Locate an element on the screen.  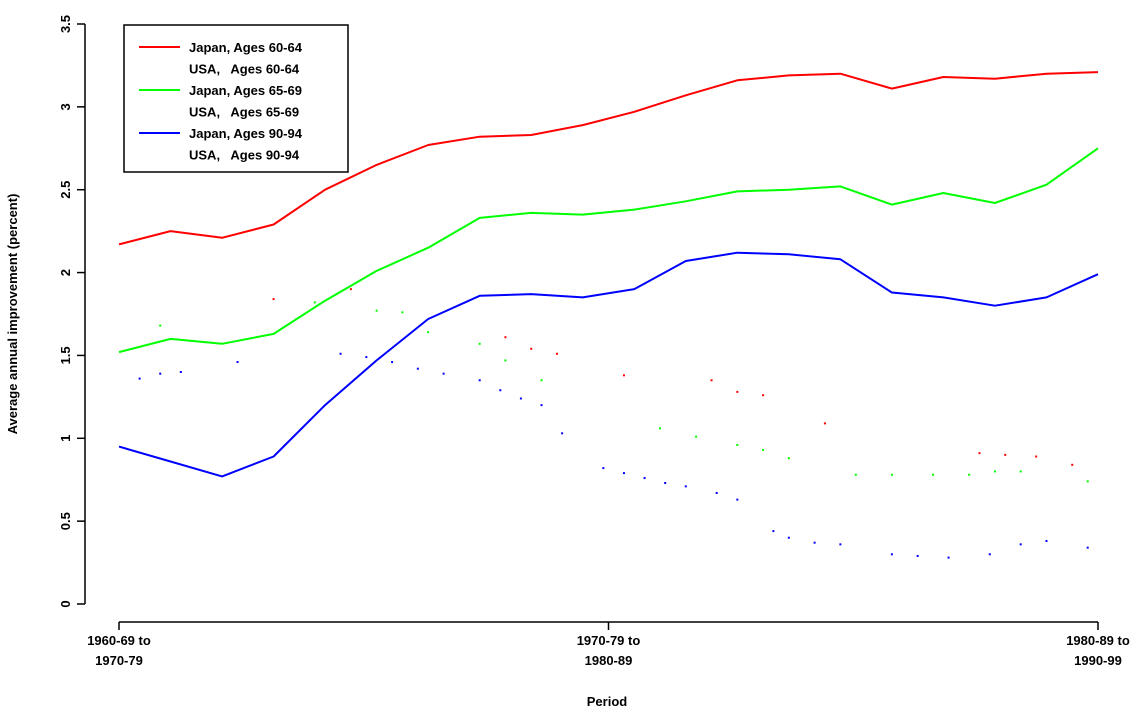
y-axis-title: Average annual improvement (percent) is located at coordinates (12, 314).